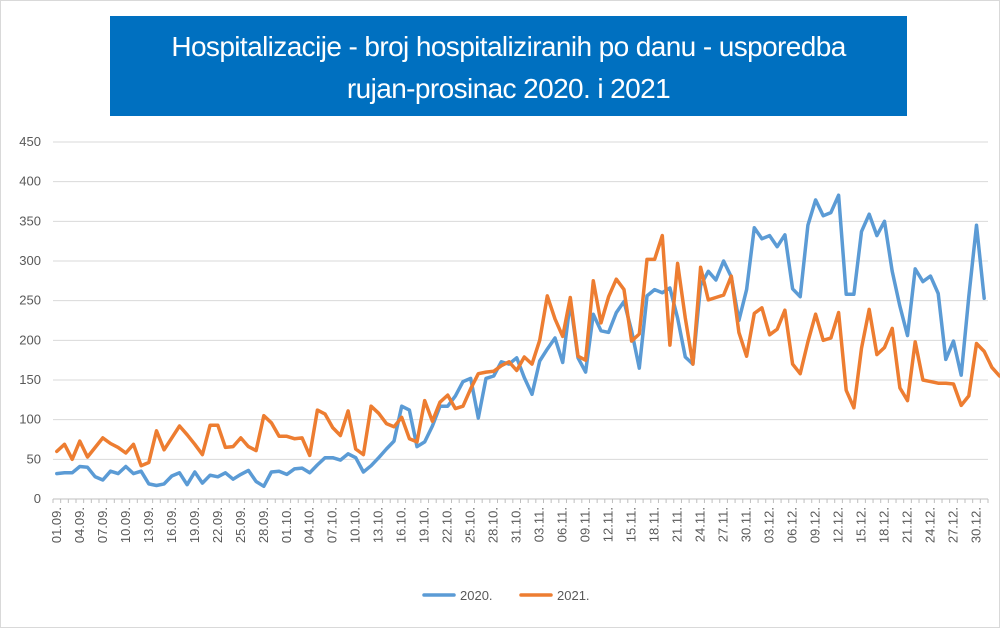  Describe the element at coordinates (907, 525) in the screenshot. I see `x-tick-label: 21.12.` at that location.